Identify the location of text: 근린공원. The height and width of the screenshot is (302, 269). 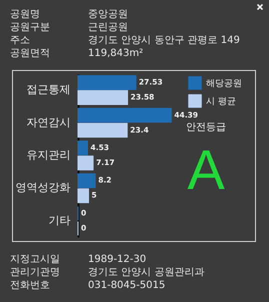
(108, 28).